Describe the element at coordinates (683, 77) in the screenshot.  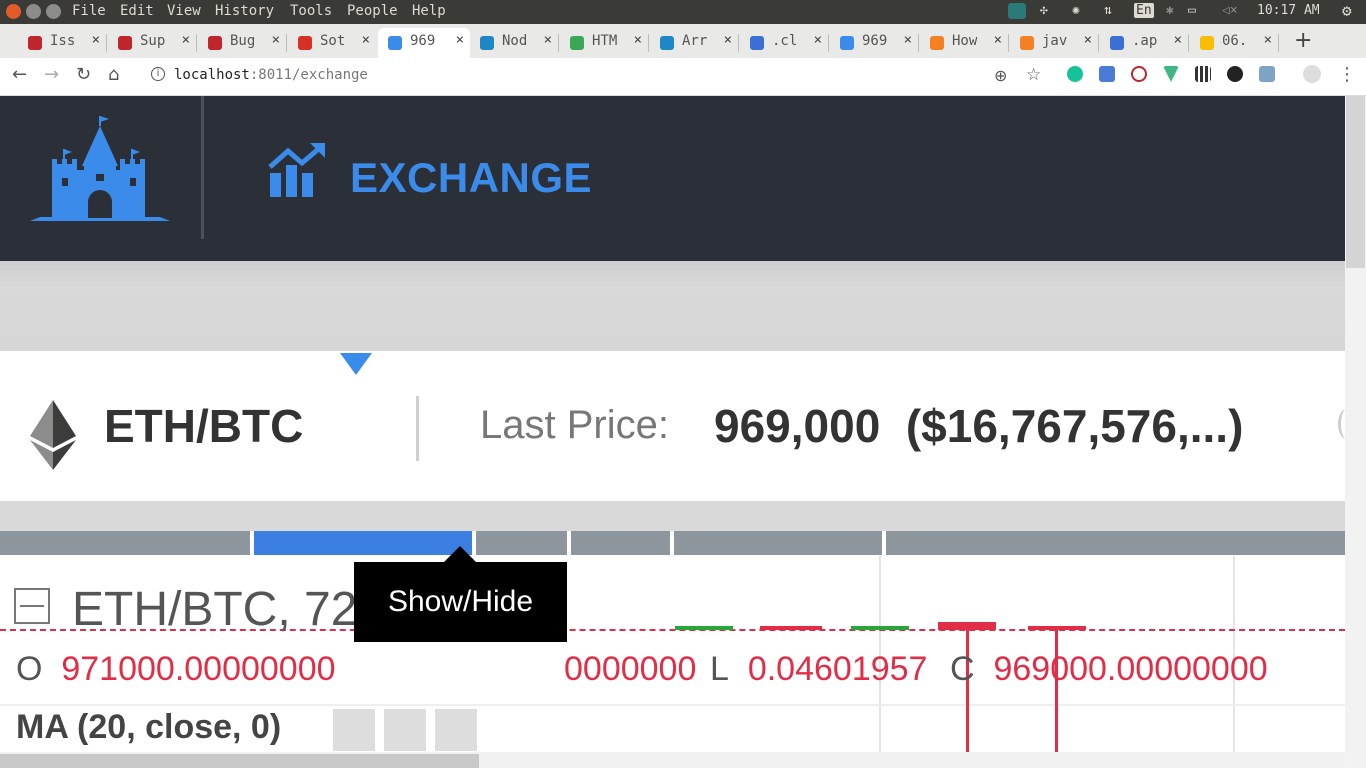
I see `browser-toolbar: ← → ↻ ⌂ i localhost:8011/exchange ⊕ ☆ ⋮` at that location.